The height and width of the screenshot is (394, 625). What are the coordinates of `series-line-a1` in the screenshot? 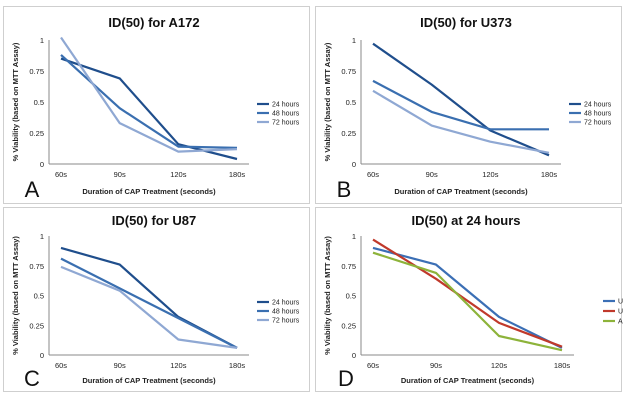 It's located at (467, 301).